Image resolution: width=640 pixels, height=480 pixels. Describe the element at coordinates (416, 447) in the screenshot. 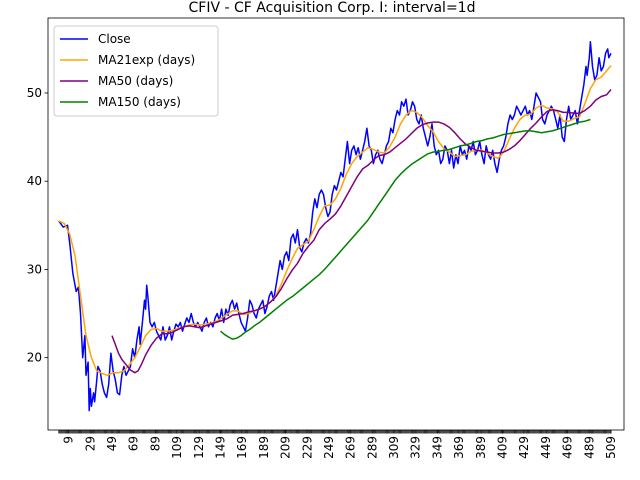

I see `x-tick-label: 329` at that location.